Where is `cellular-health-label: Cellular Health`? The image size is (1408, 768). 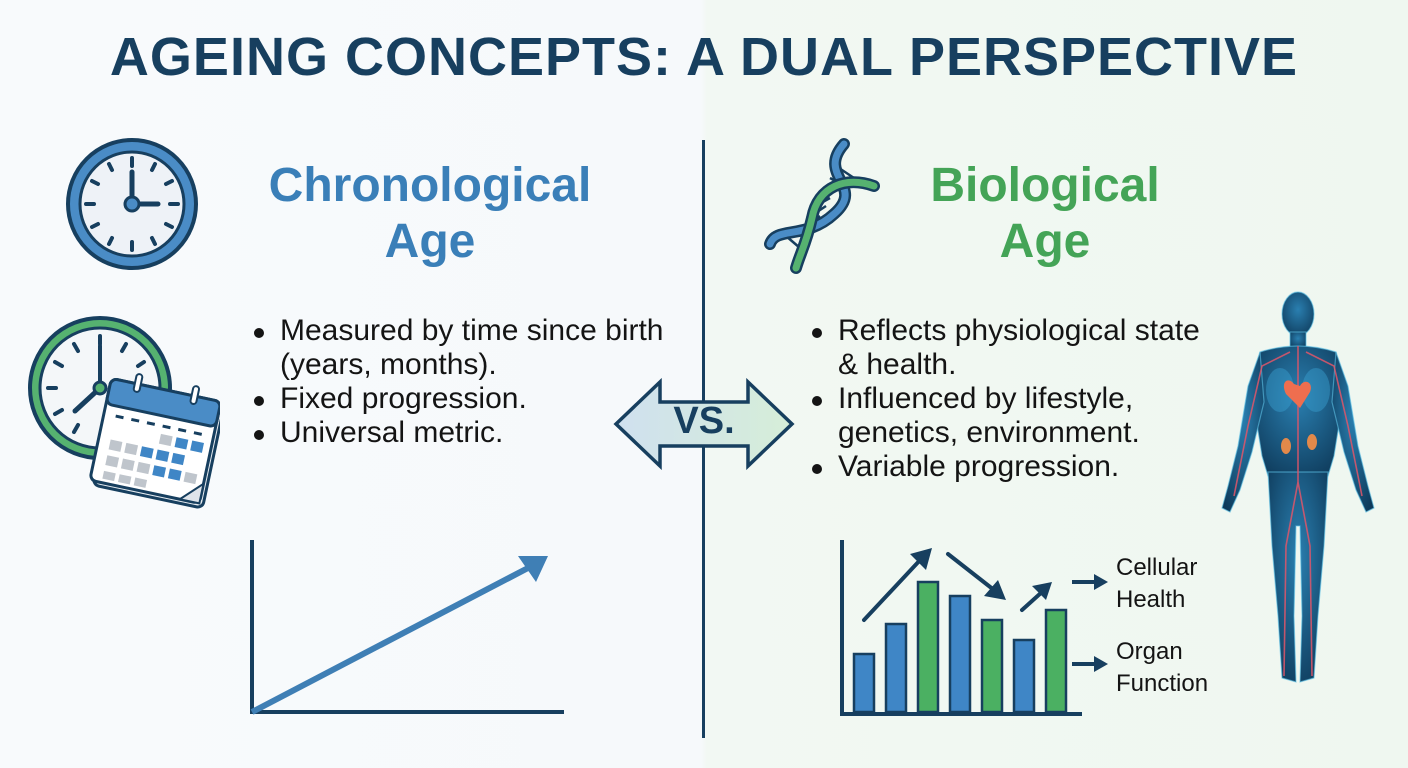
cellular-health-label: Cellular Health is located at coordinates (1161, 584).